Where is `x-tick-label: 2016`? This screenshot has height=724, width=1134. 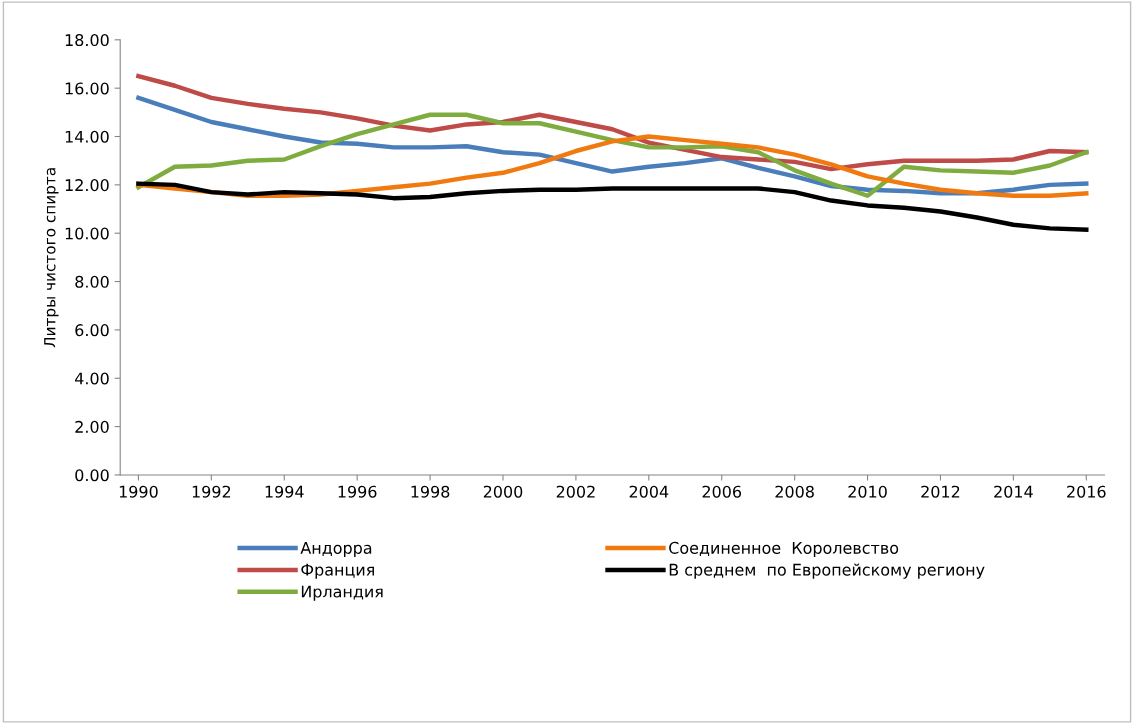
x-tick-label: 2016 is located at coordinates (1086, 491).